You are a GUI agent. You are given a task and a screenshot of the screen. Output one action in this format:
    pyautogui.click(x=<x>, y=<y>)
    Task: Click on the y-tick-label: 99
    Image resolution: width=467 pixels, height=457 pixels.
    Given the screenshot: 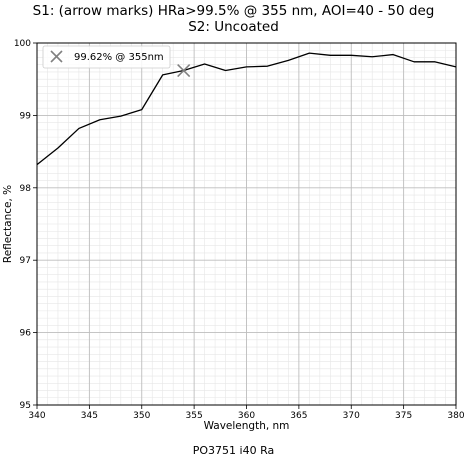 What is the action you would take?
    pyautogui.click(x=26, y=116)
    